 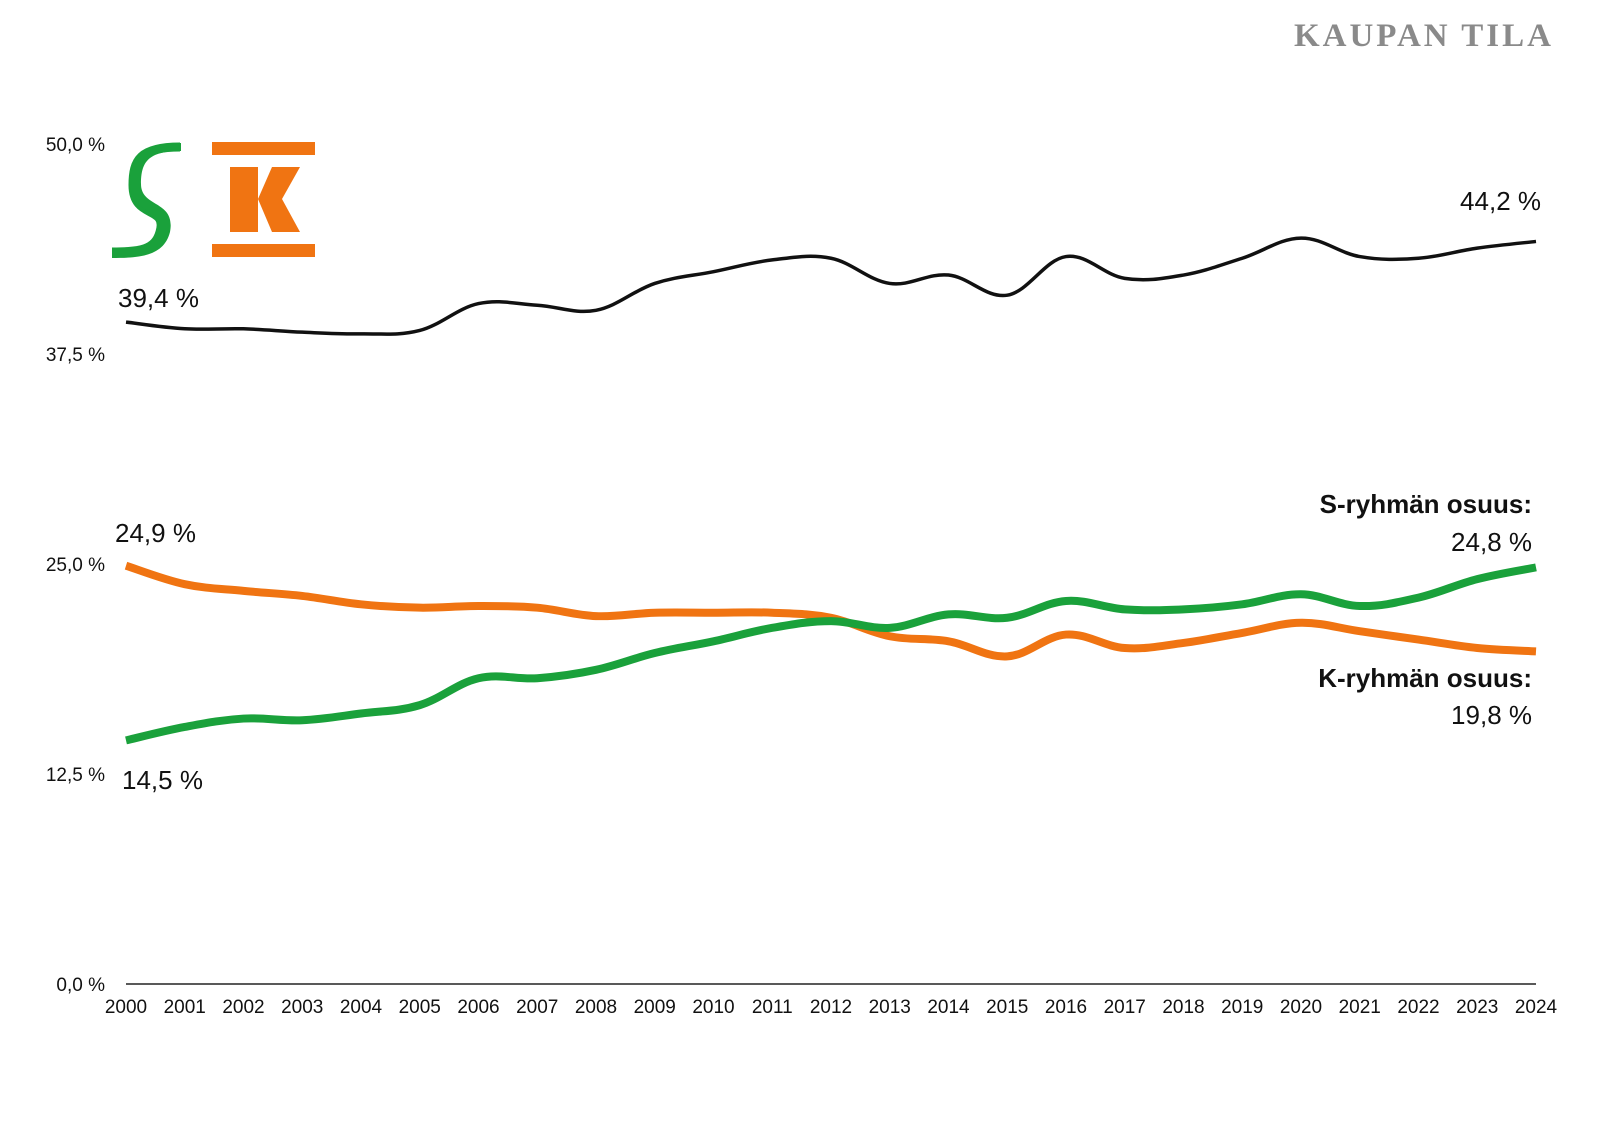 What do you see at coordinates (155, 533) in the screenshot?
I see `k-start-label: 24,9 %` at bounding box center [155, 533].